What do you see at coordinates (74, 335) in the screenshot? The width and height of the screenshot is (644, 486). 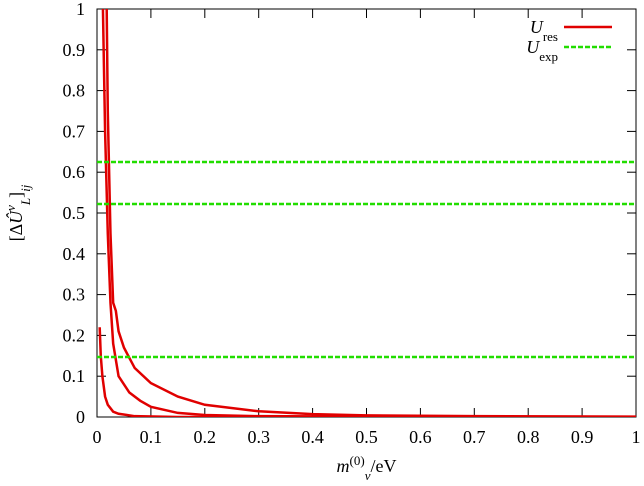 I see `y-tick-label: 0.2` at bounding box center [74, 335].